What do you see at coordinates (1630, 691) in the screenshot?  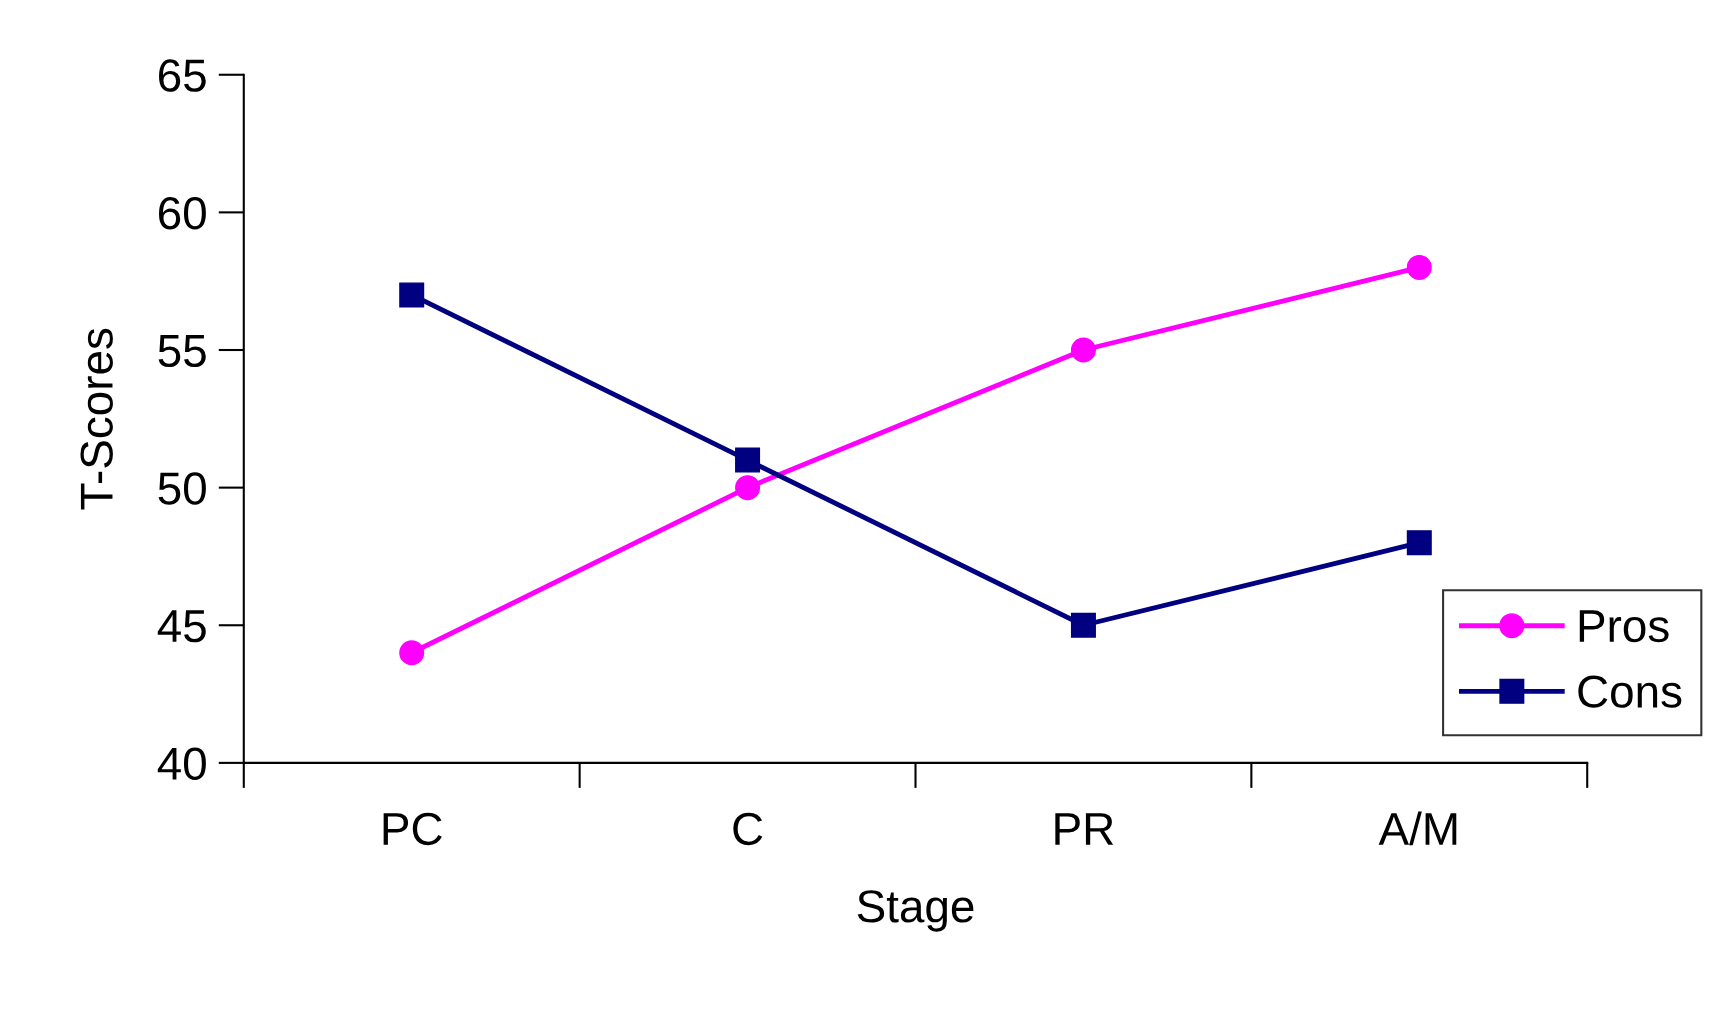 I see `legend-label: Cons` at bounding box center [1630, 691].